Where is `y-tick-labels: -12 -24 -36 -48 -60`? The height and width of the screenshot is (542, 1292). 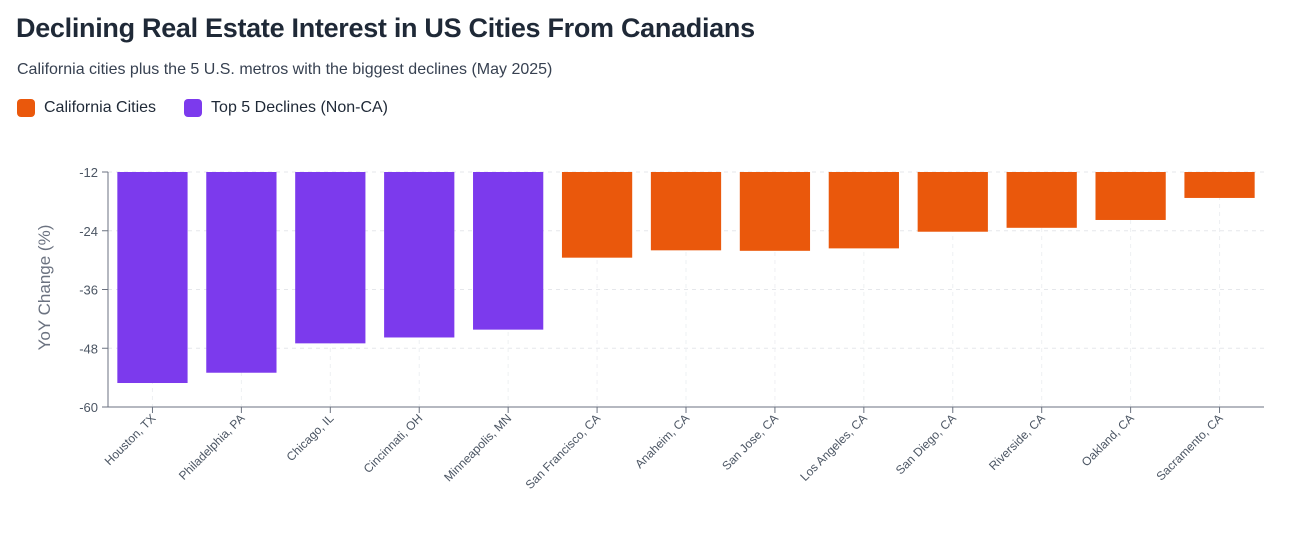 y-tick-labels: -12 -24 -36 -48 -60 is located at coordinates (88, 290).